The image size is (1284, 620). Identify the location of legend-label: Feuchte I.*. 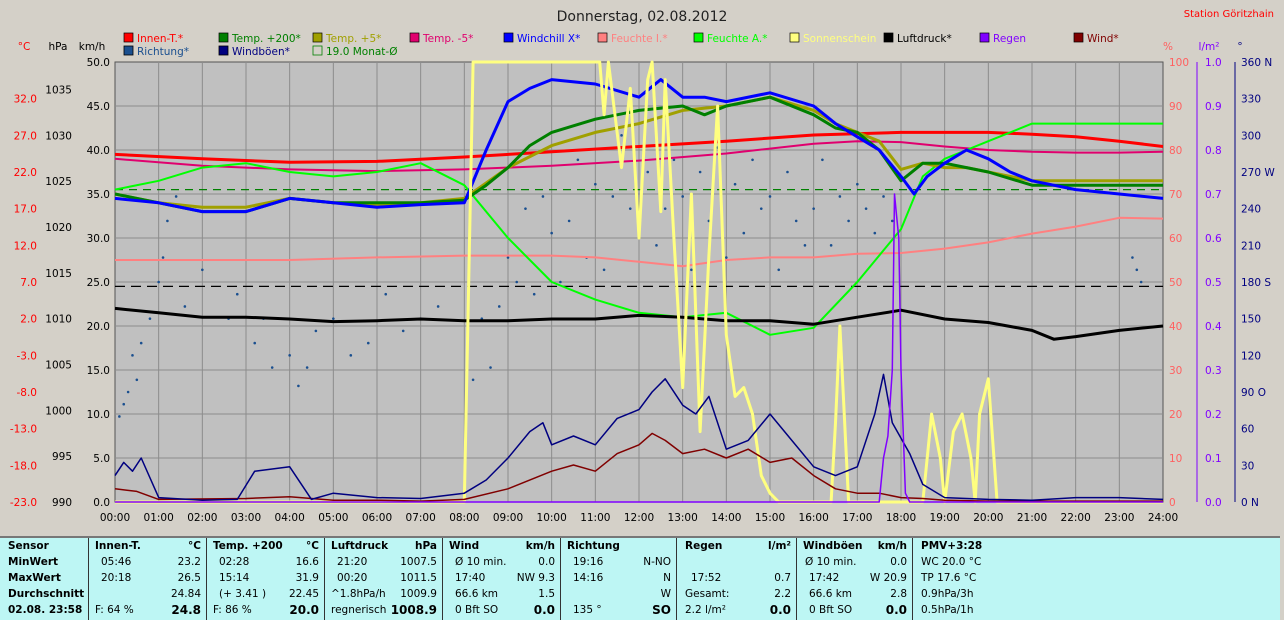
(639, 39).